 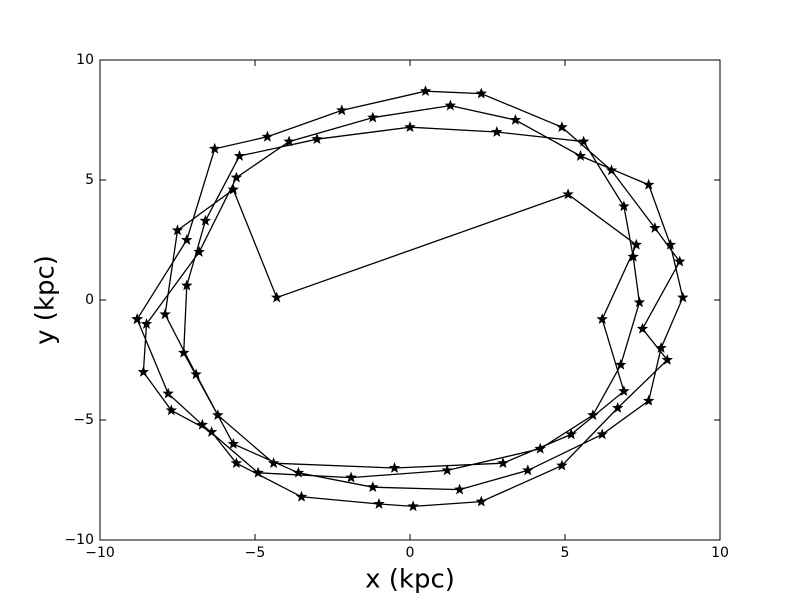 I want to click on x-tick-label: 5, so click(x=565, y=553).